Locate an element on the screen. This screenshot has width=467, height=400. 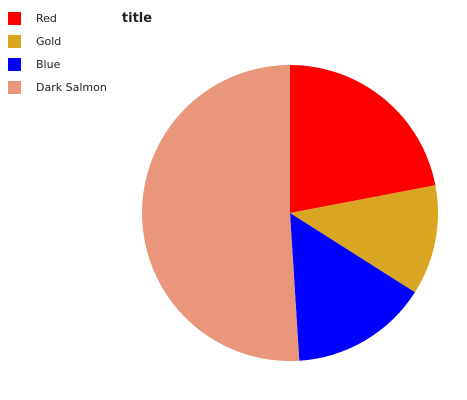
chart-title: title is located at coordinates (137, 18).